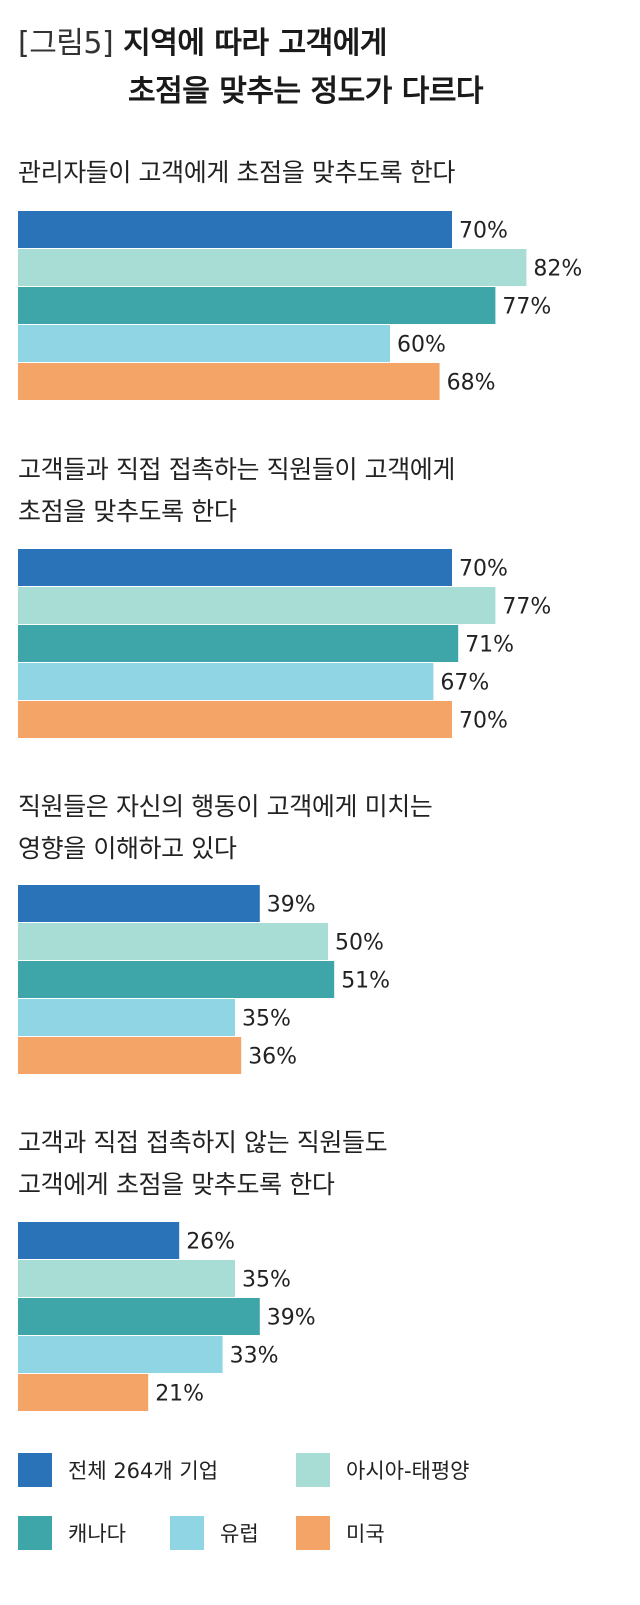 This screenshot has height=1605, width=640. Describe the element at coordinates (483, 569) in the screenshot. I see `value-label-q2-total: 70%` at that location.